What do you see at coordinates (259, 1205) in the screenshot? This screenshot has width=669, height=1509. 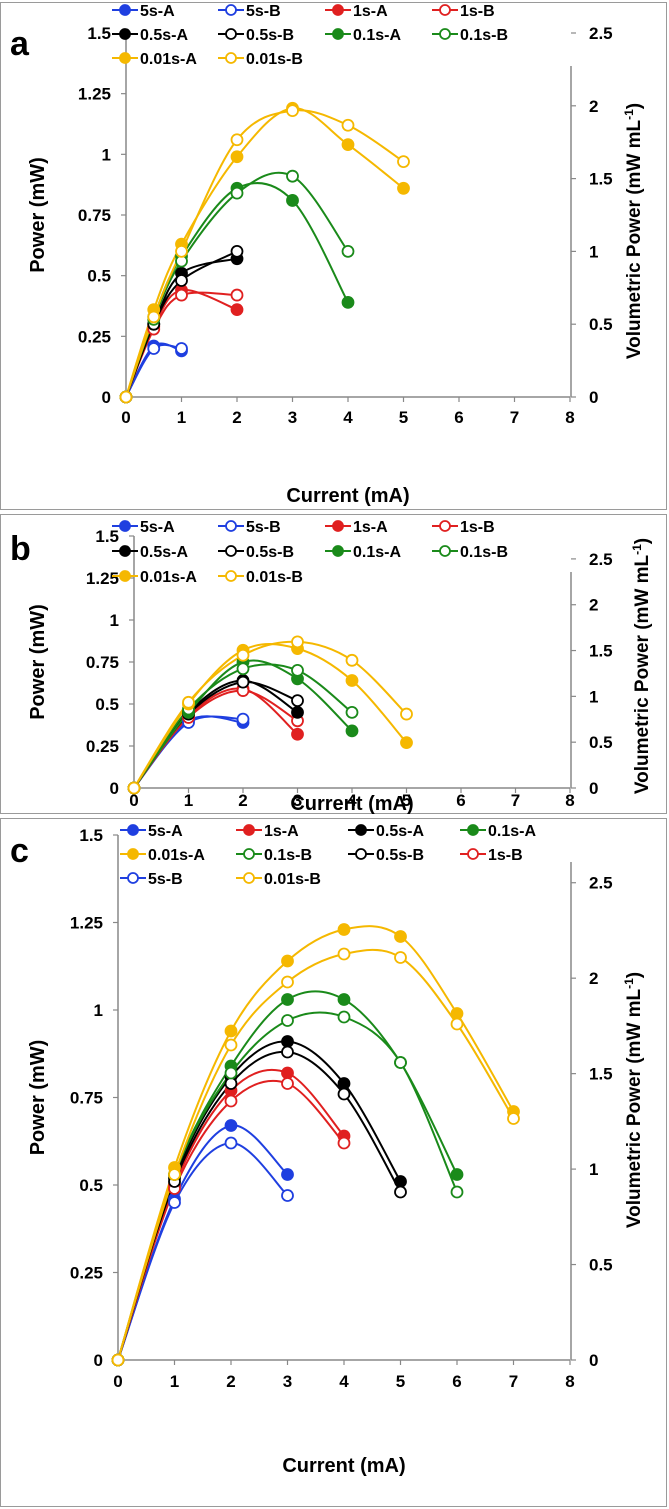 I see `series-line-0.5s-B` at bounding box center [259, 1205].